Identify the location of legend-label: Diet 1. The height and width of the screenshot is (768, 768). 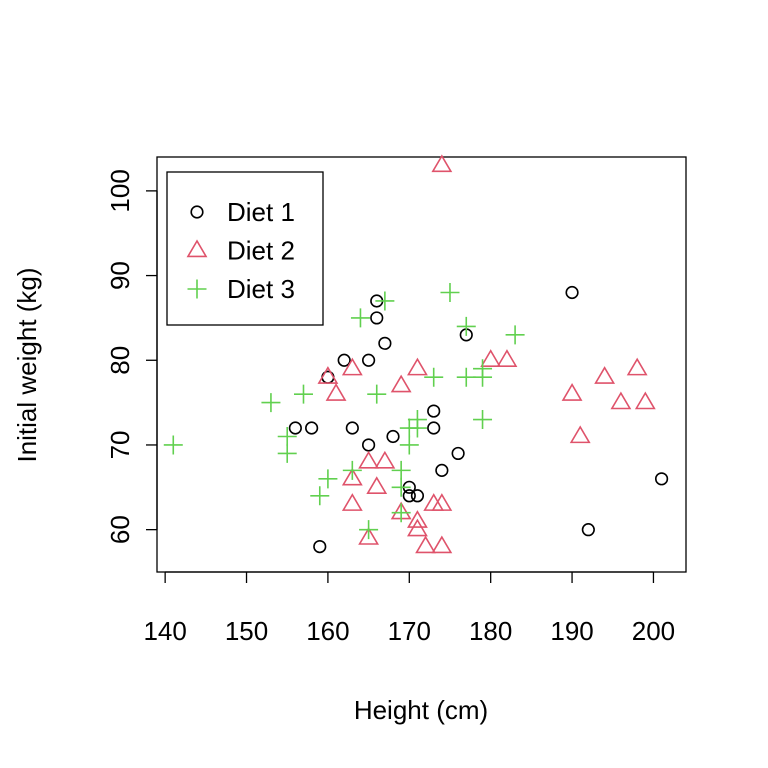
(261, 212).